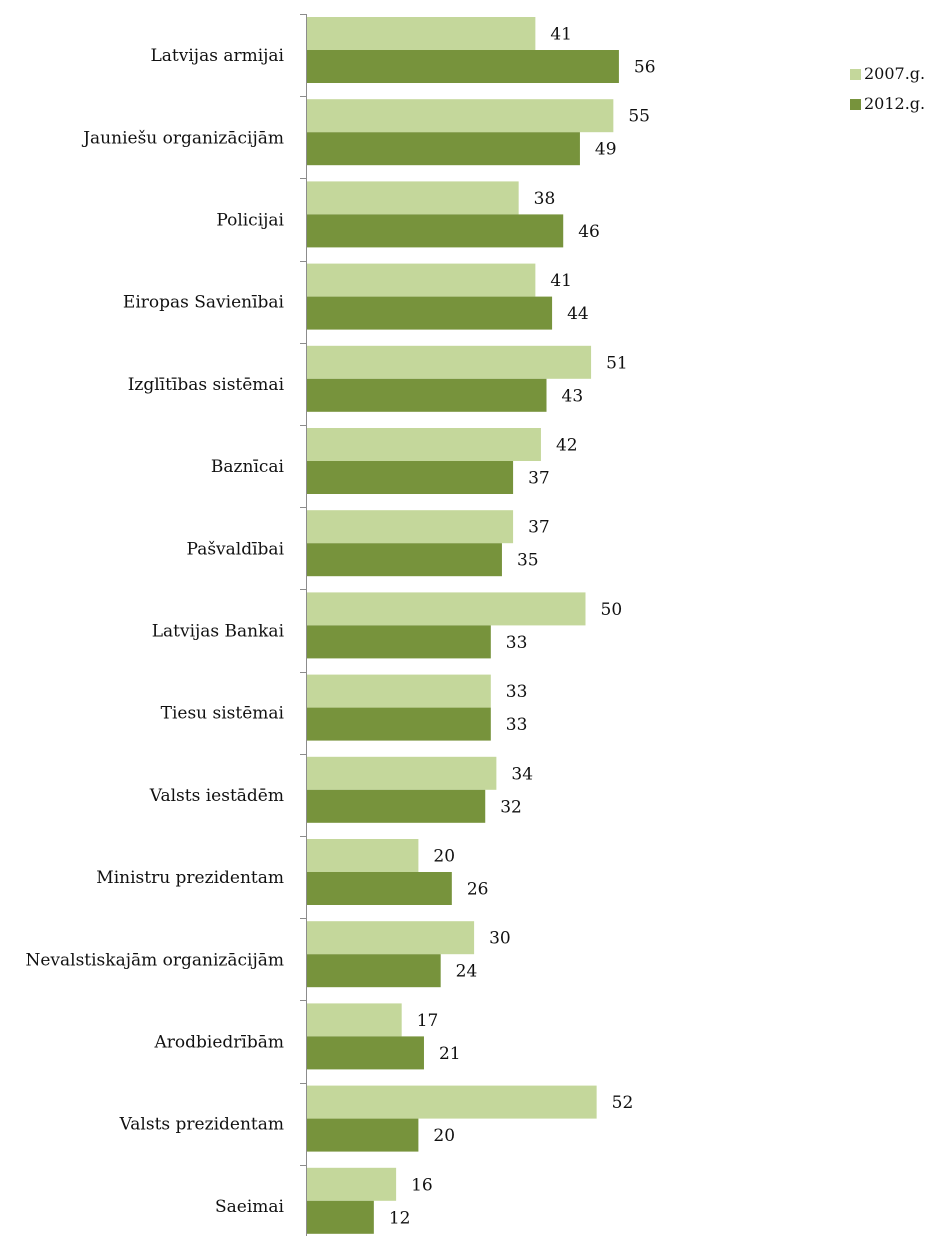 Image resolution: width=940 pixels, height=1236 pixels. What do you see at coordinates (303, 590) in the screenshot?
I see `axis-ticks` at bounding box center [303, 590].